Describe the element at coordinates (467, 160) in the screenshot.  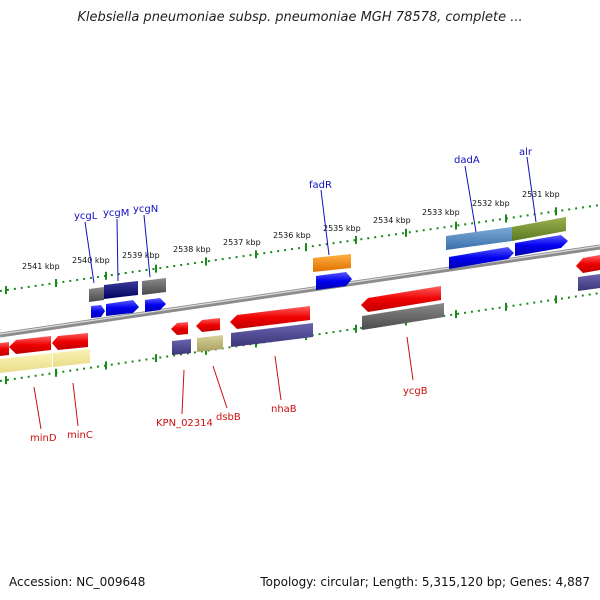
I see `gene-label: dadA` at that location.